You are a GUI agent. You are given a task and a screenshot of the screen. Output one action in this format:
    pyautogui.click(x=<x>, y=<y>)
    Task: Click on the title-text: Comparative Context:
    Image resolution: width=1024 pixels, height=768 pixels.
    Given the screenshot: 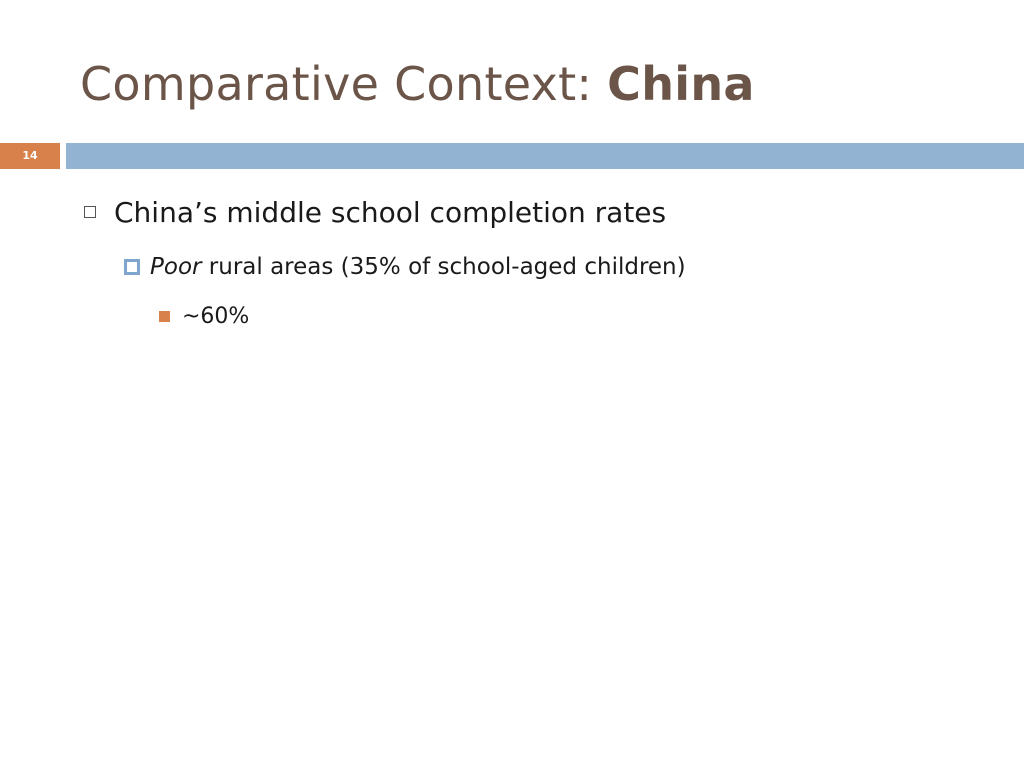 What is the action you would take?
    pyautogui.click(x=344, y=84)
    